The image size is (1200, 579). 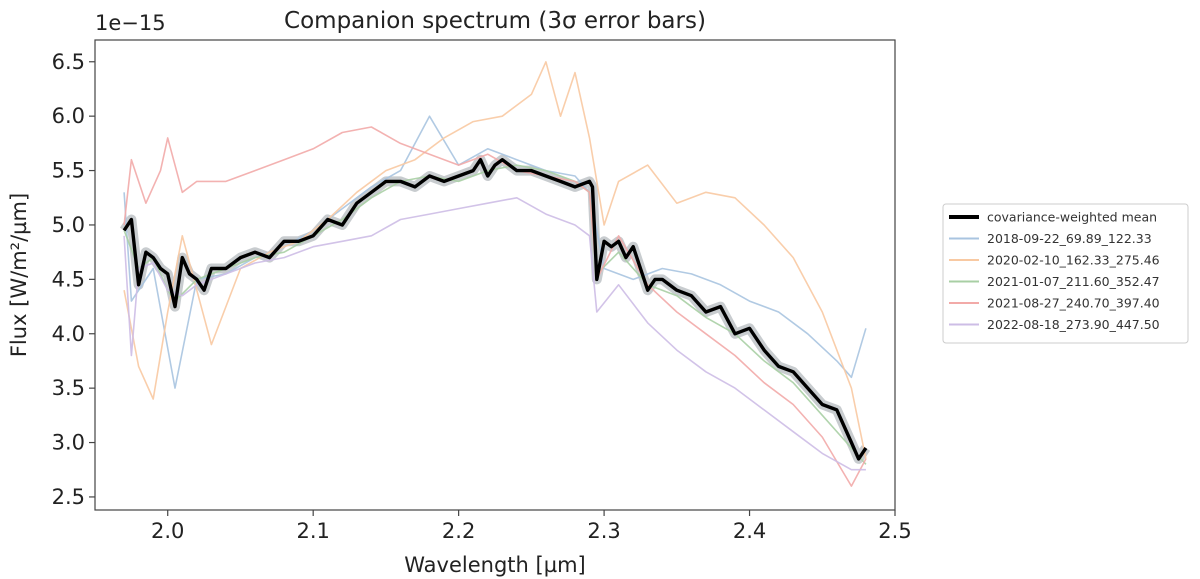 I want to click on legend-entry: 2021-01-07_211.60_352.47, so click(x=1073, y=281).